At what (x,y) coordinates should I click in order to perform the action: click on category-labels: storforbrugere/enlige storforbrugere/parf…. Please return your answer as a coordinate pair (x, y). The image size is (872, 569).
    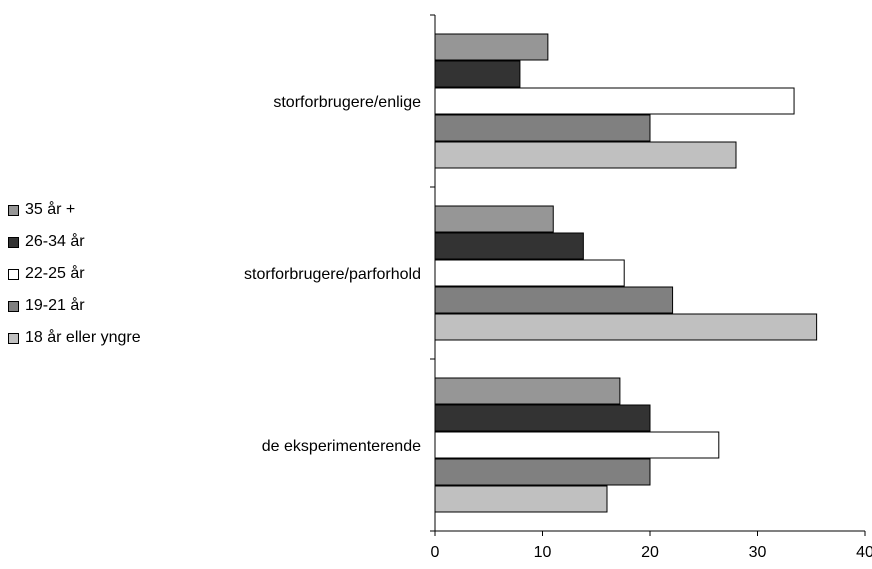
    Looking at the image, I should click on (332, 274).